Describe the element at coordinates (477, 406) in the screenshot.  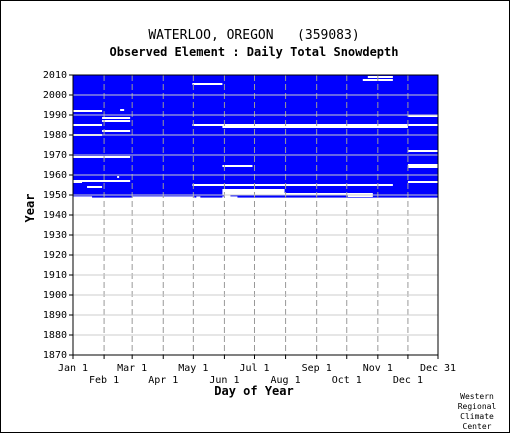
I see `credit-line-2: Regional` at that location.